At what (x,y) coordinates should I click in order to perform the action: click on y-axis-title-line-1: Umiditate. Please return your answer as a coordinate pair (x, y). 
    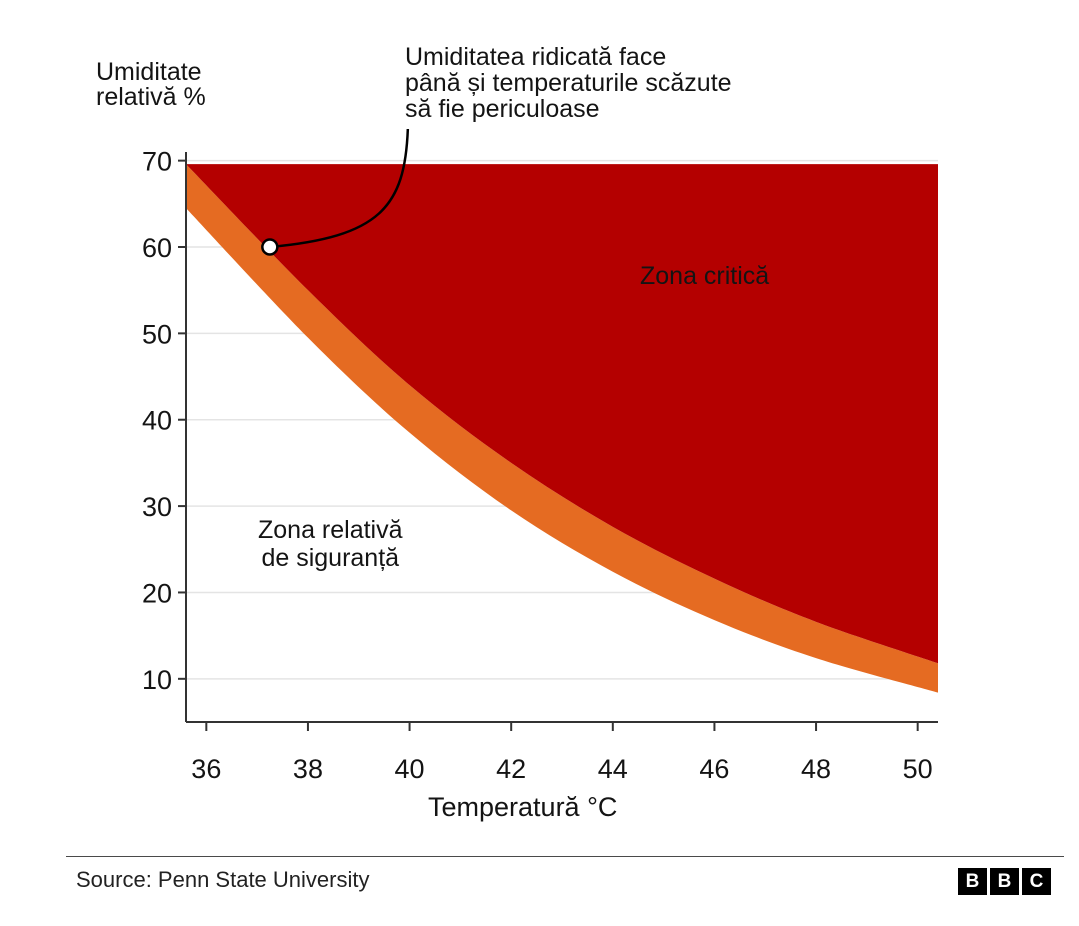
    Looking at the image, I should click on (149, 72).